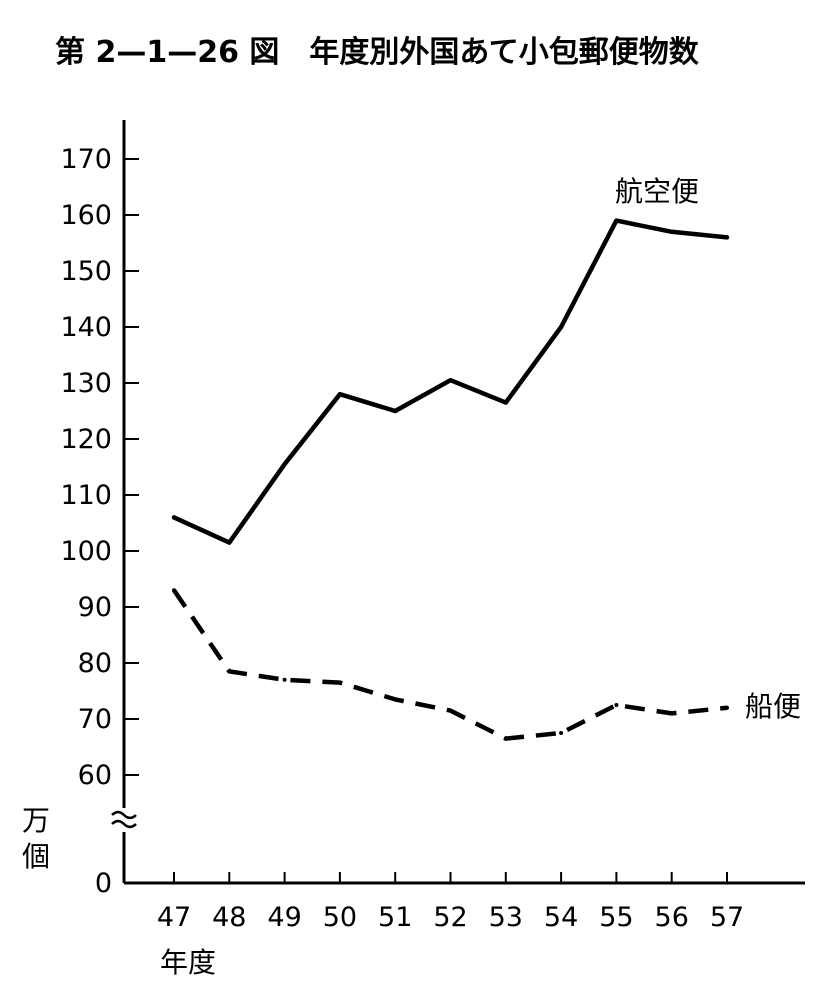  Describe the element at coordinates (561, 917) in the screenshot. I see `x-tick-label: 54` at that location.